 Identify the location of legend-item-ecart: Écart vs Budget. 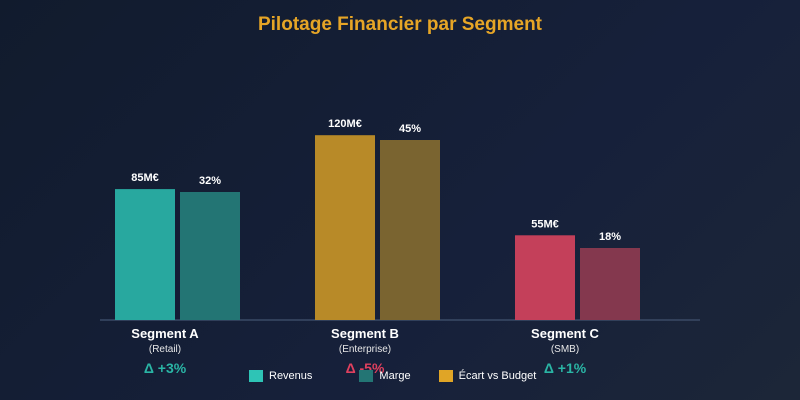
(487, 376).